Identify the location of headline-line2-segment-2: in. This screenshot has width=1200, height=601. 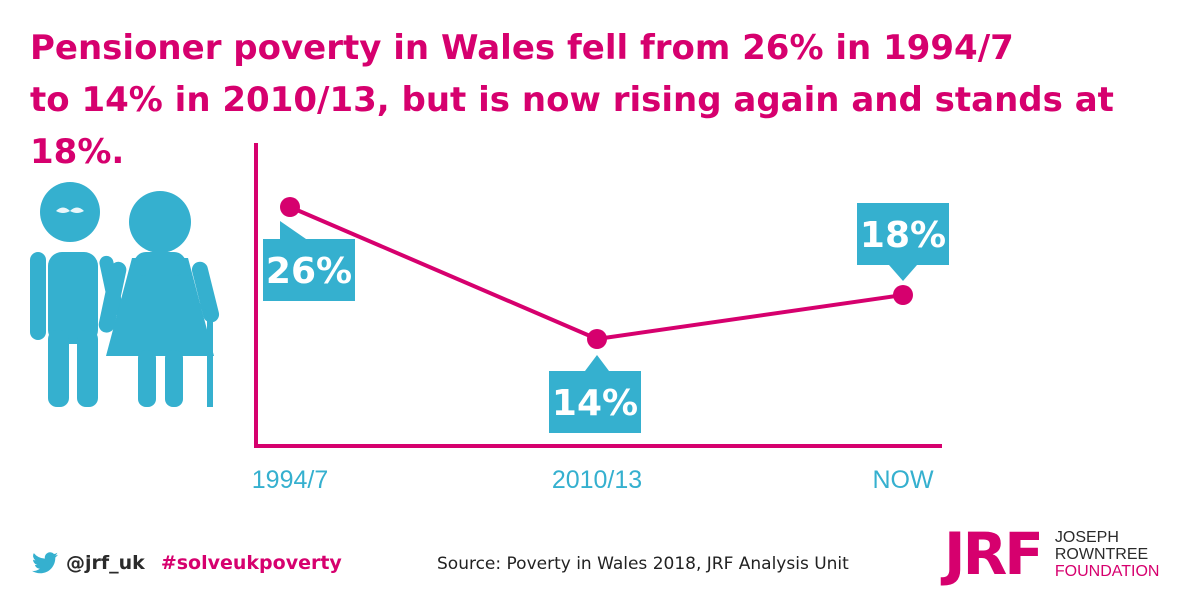
(192, 100).